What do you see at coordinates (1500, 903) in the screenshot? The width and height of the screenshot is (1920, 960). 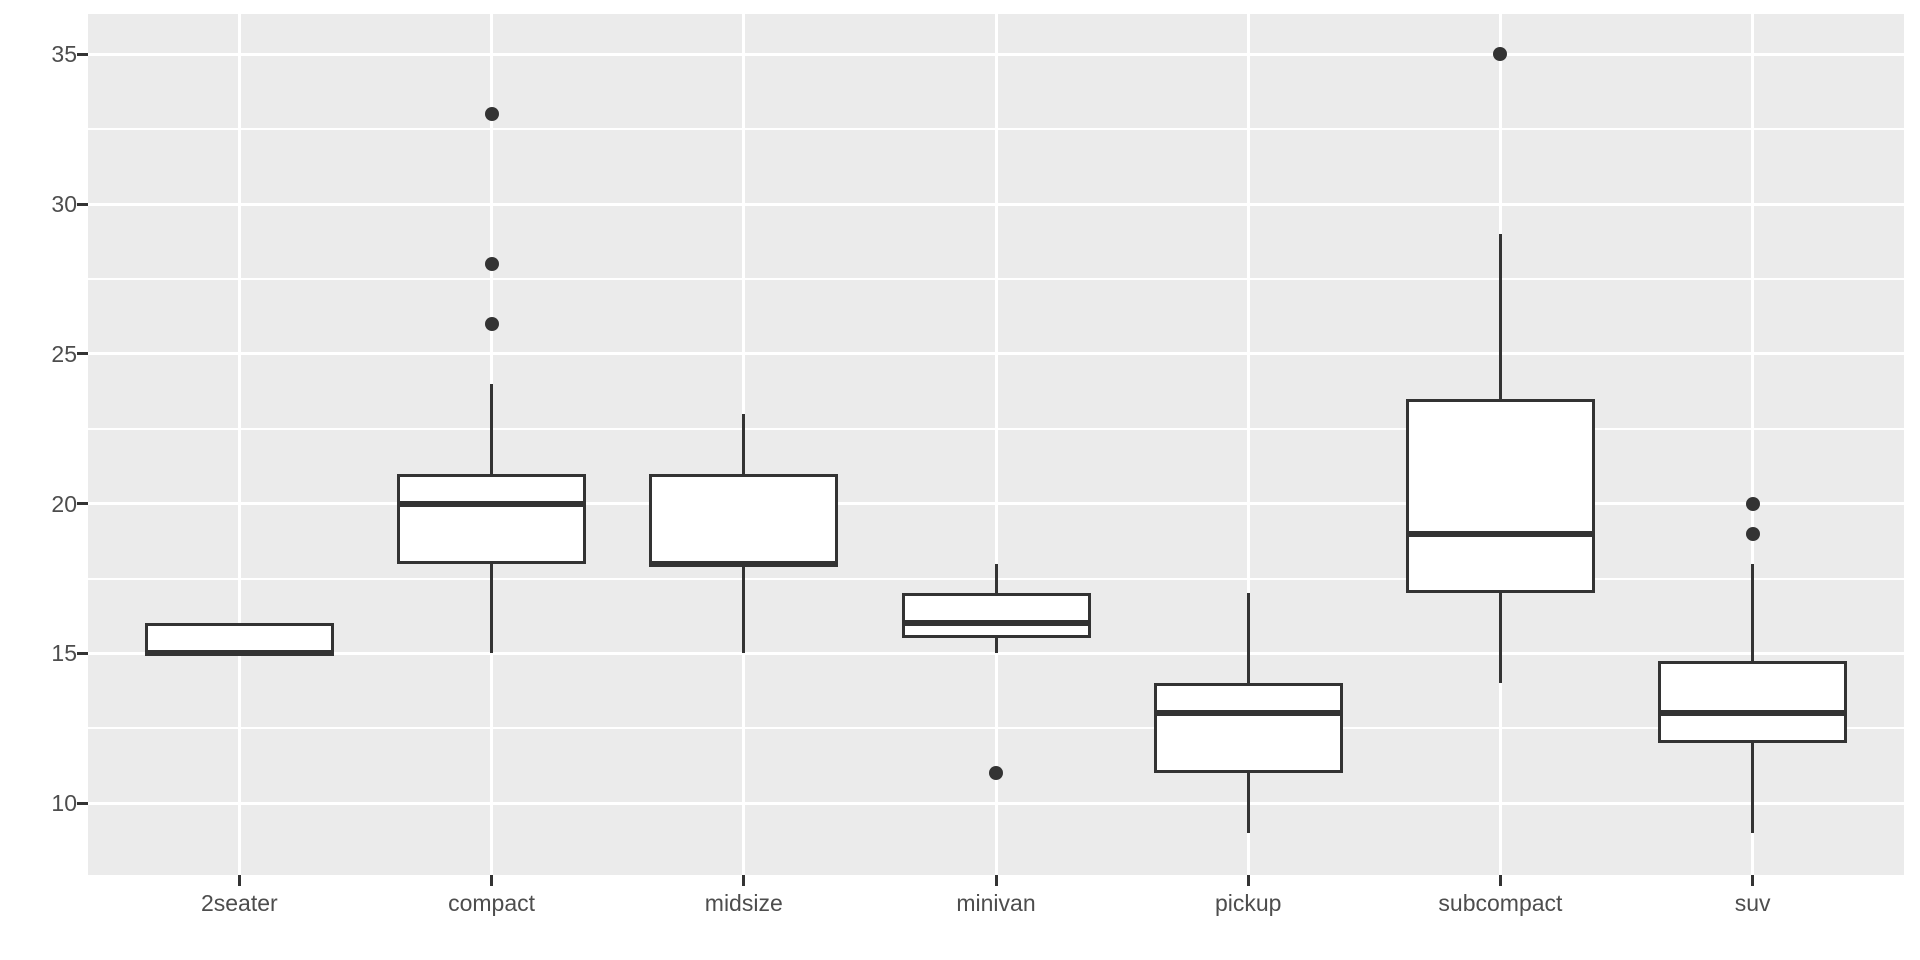 I see `x-tick-label-subcompact: subcompact` at bounding box center [1500, 903].